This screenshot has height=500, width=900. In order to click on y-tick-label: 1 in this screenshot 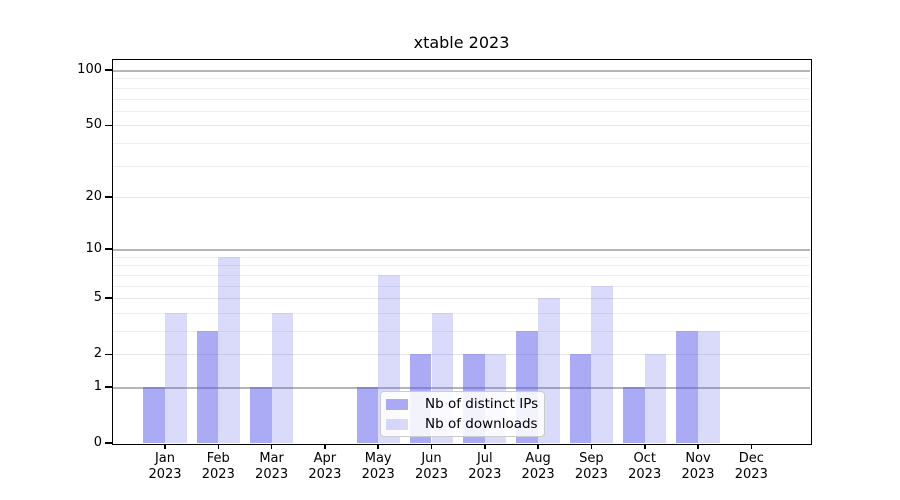, I will do `click(97, 386)`.